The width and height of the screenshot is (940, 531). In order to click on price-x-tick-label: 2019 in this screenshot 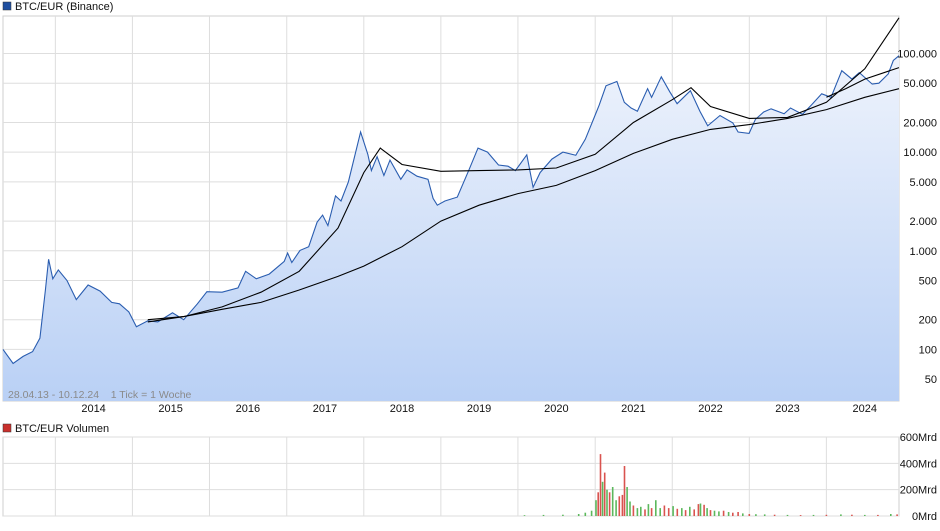, I will do `click(479, 409)`.